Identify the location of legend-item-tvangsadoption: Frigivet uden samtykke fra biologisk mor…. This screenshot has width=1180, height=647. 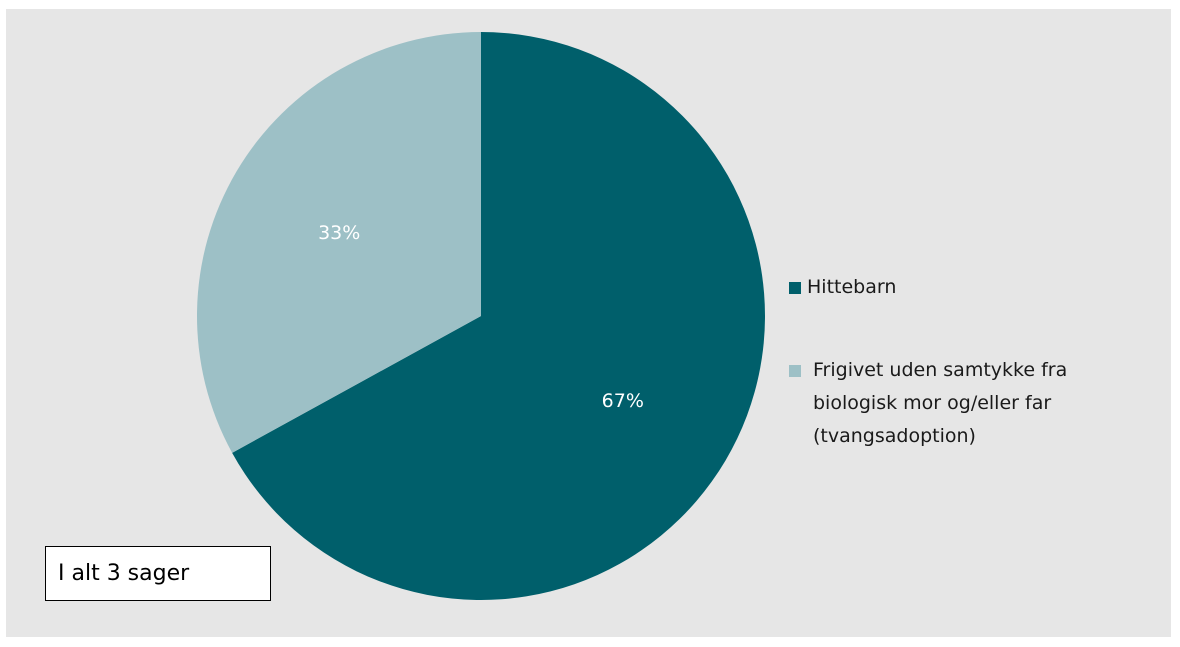
(972, 403).